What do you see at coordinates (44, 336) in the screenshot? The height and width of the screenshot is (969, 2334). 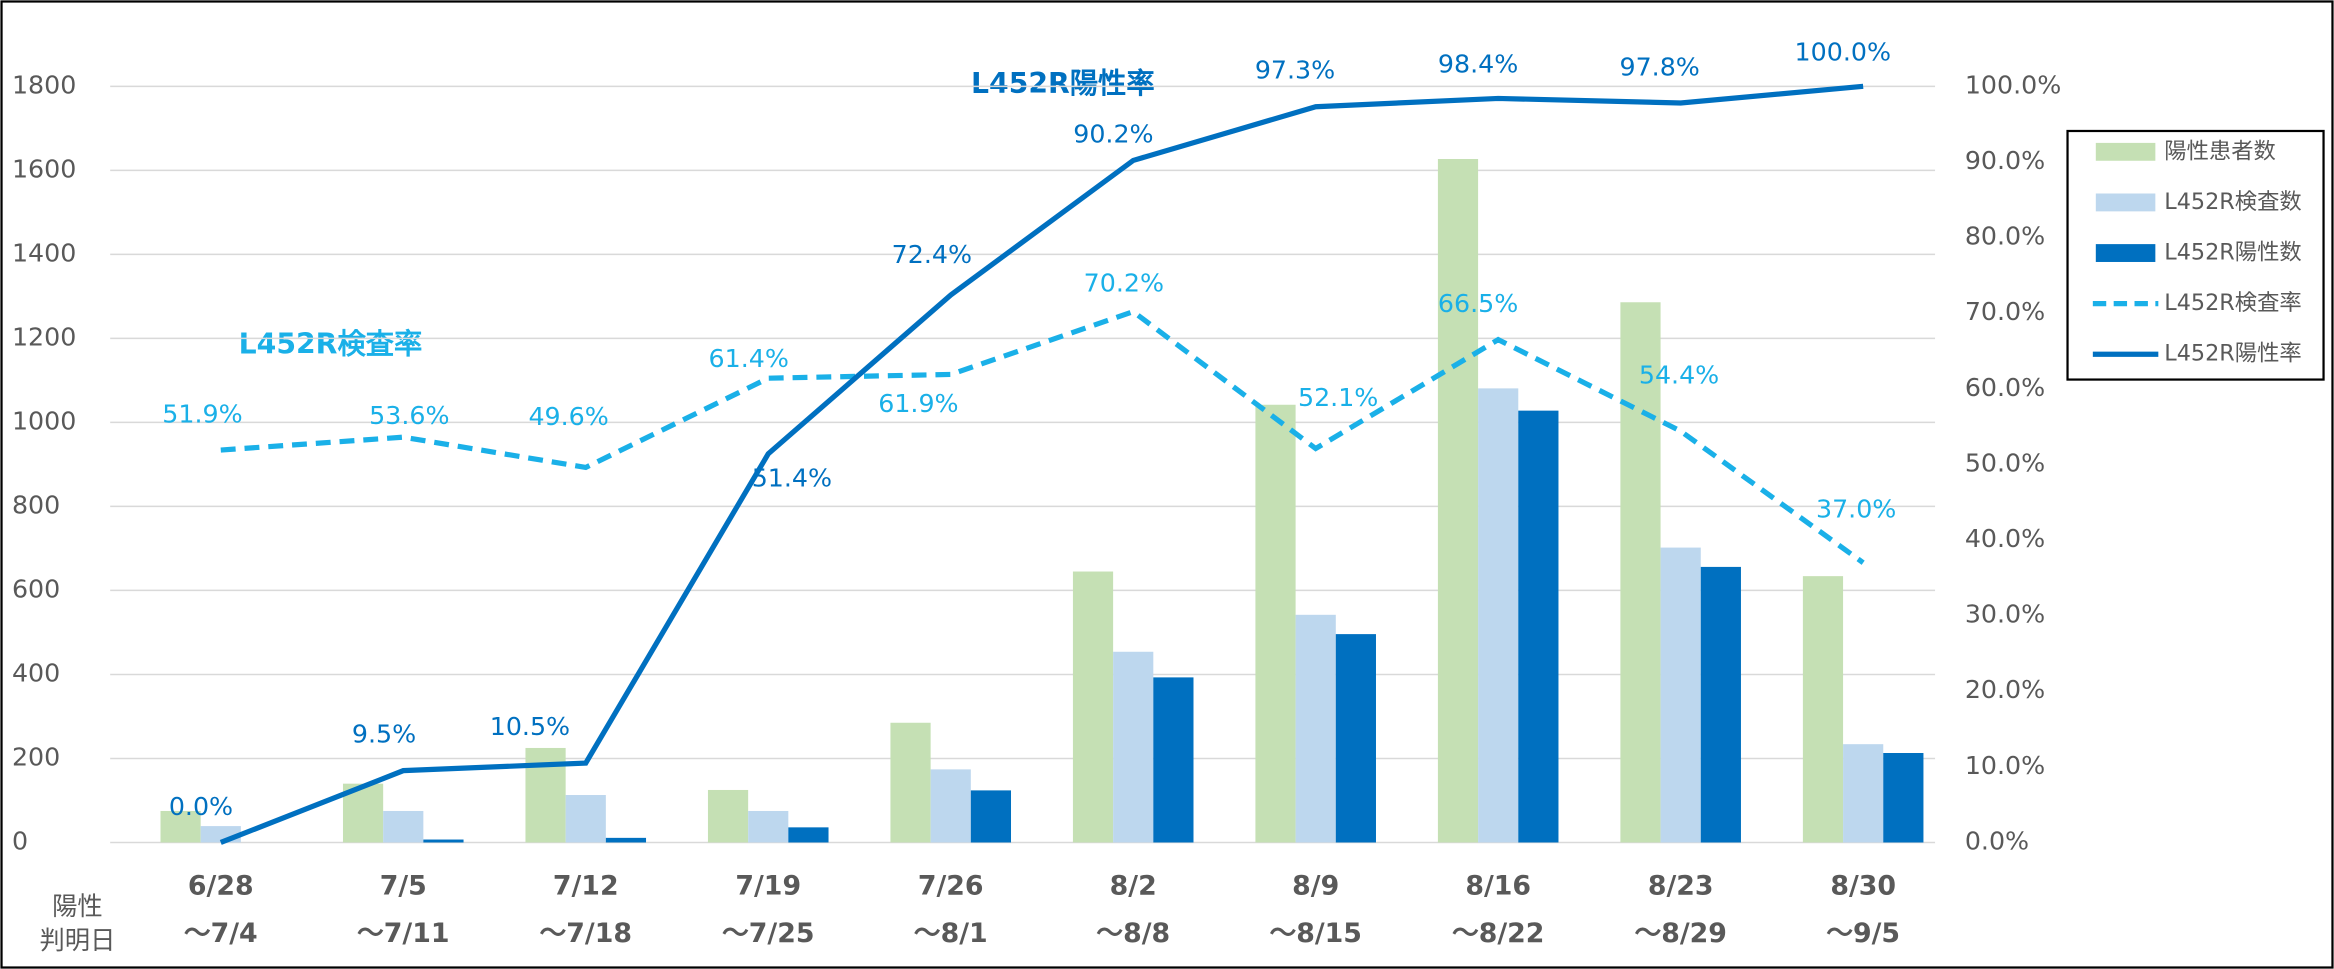 I see `y-tick-label: 1200` at bounding box center [44, 336].